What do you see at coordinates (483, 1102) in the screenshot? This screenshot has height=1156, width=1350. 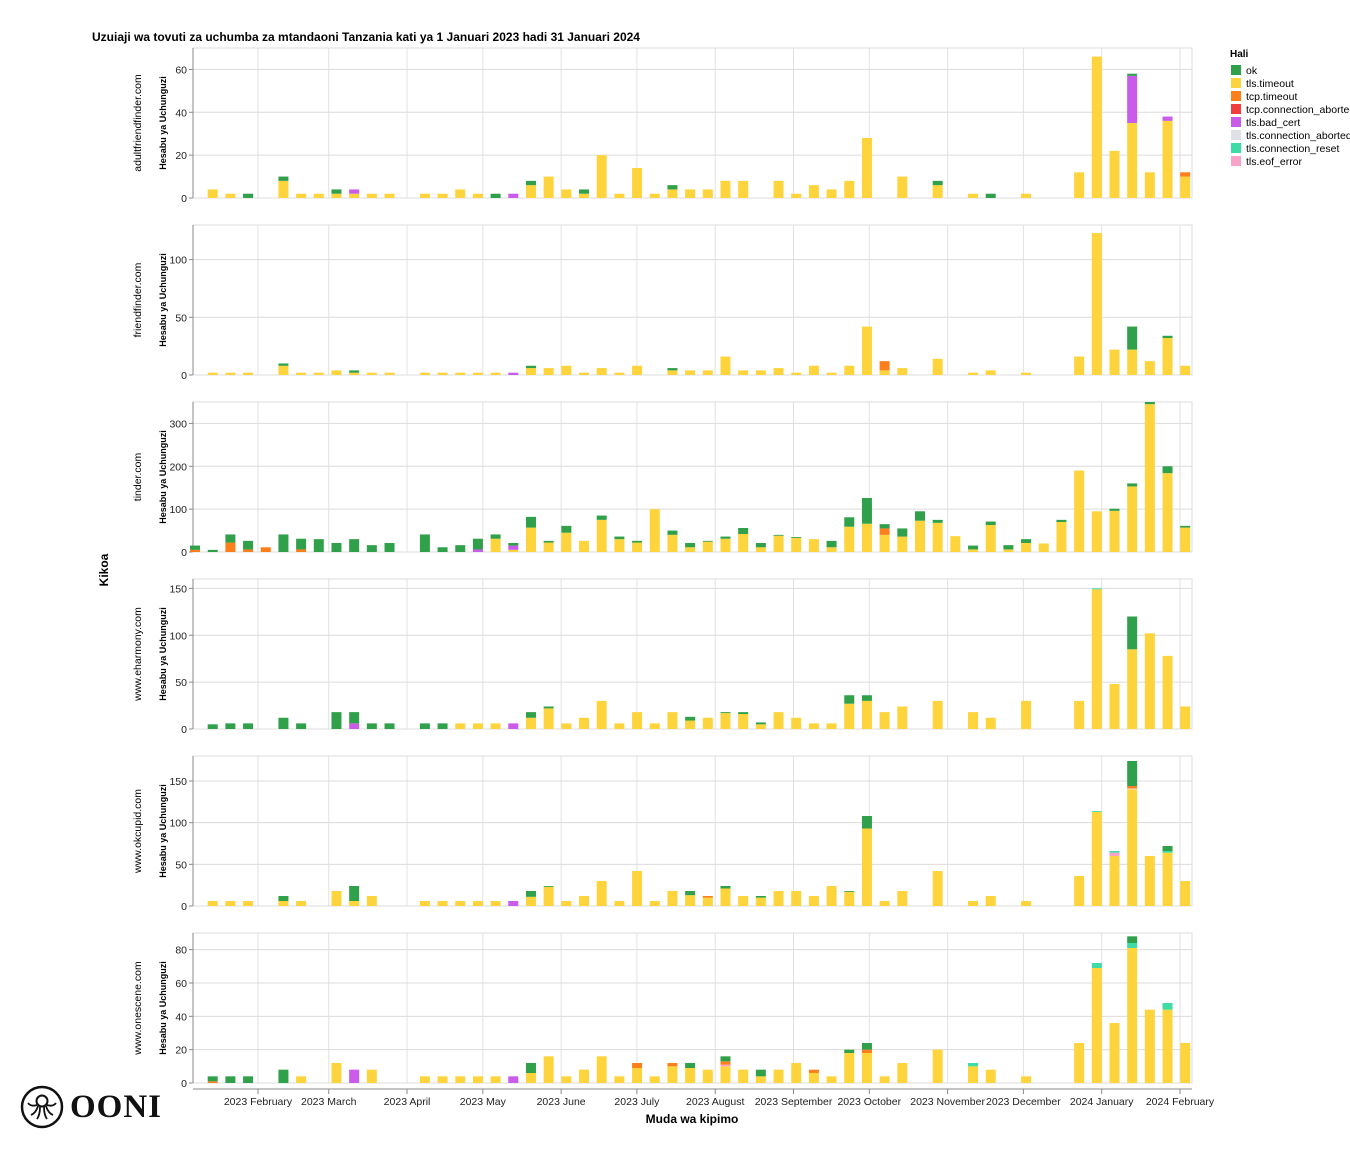 I see `x-tick-label: 2023 May` at bounding box center [483, 1102].